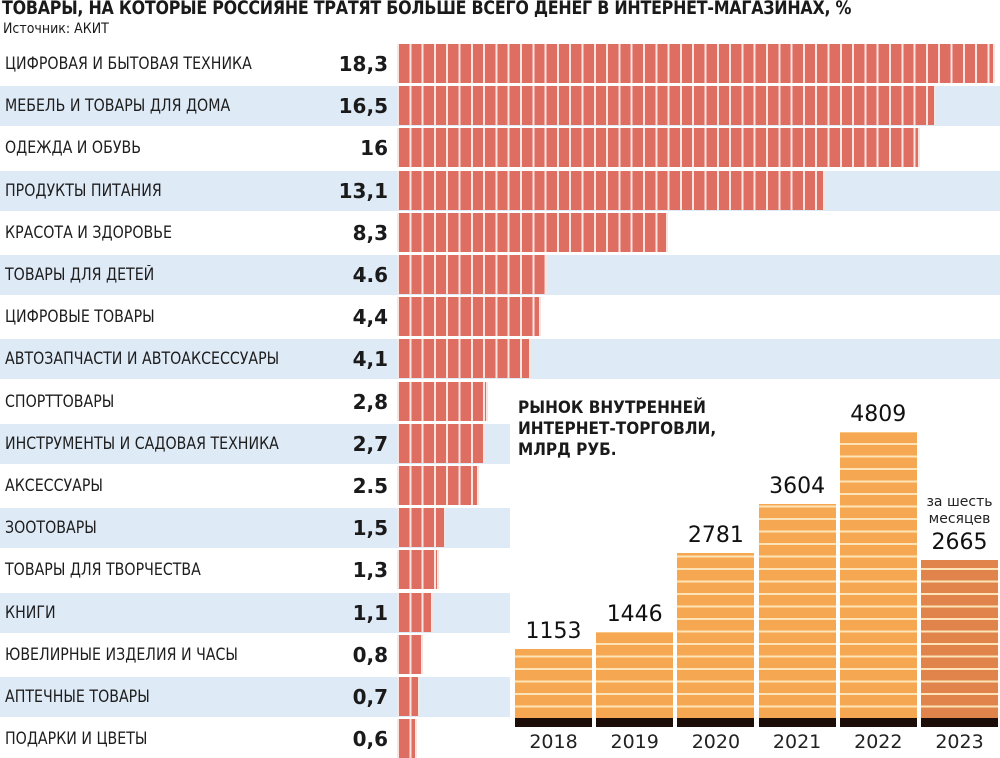  I want to click on value-label: 4,1, so click(370, 359).